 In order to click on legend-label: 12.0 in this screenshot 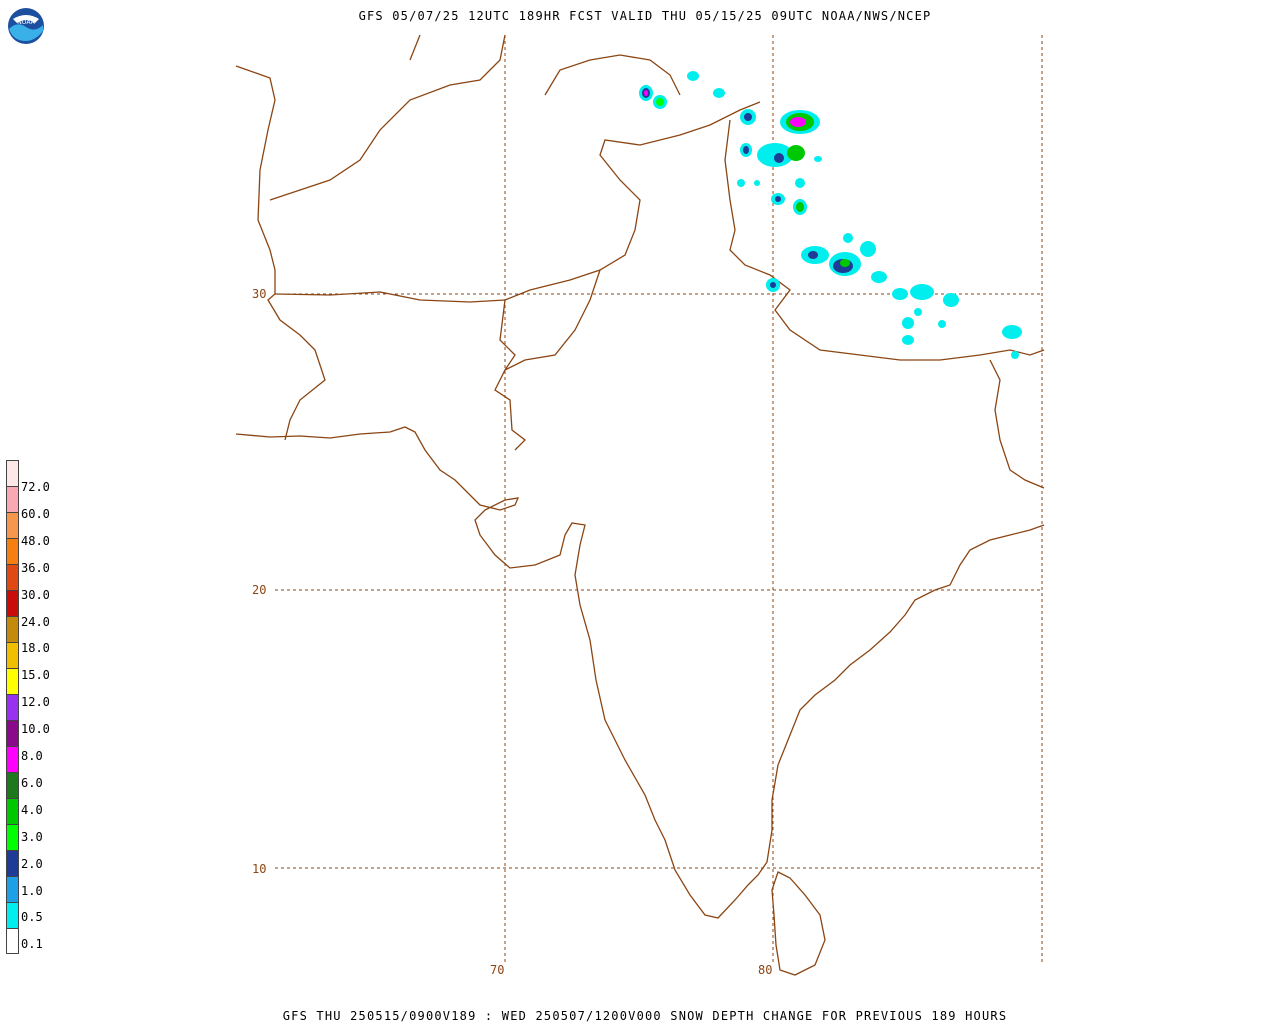, I will do `click(35, 702)`.